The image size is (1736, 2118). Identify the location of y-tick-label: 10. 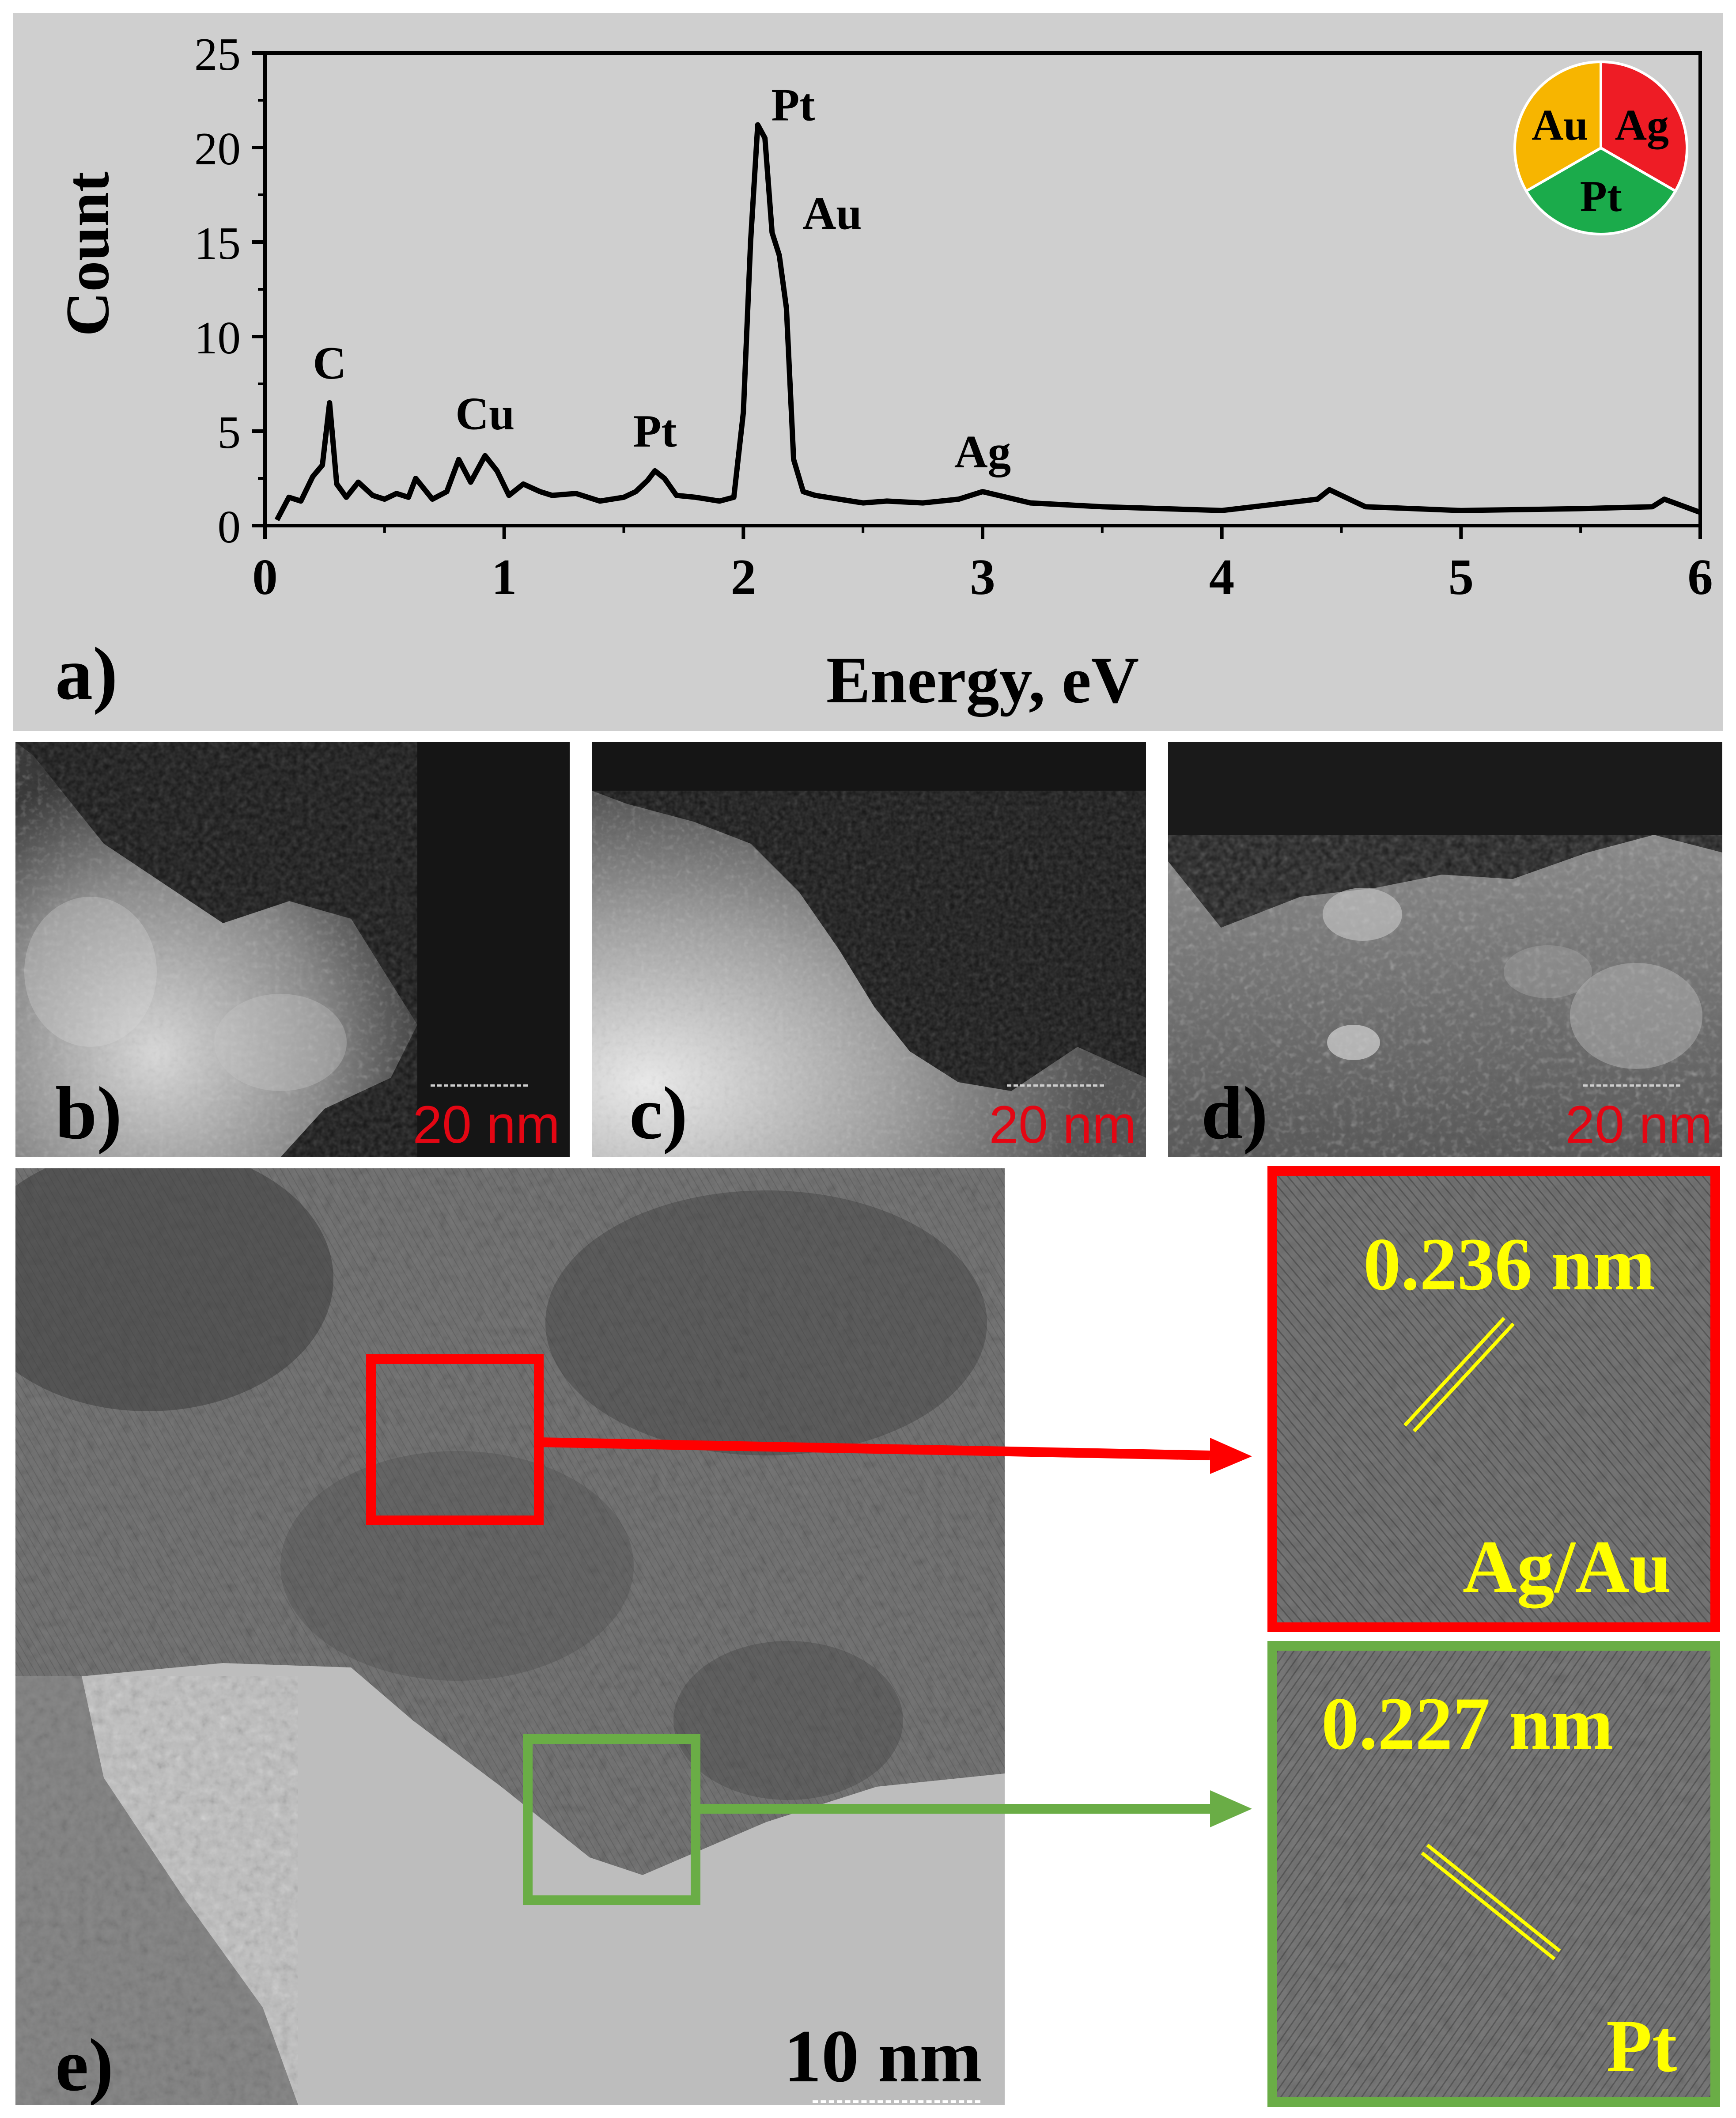
(217, 338).